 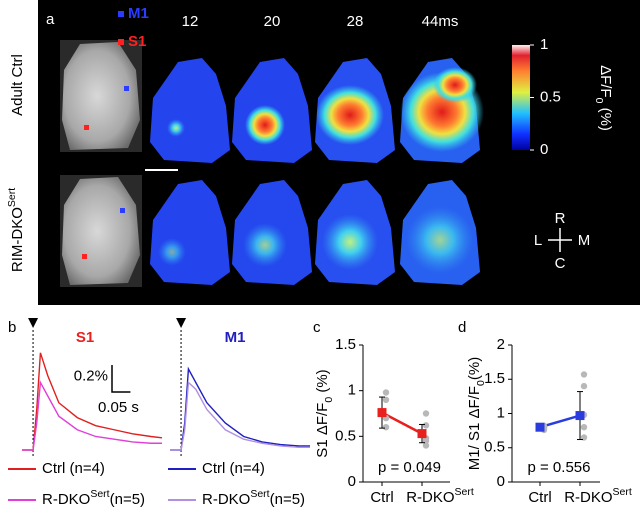 What do you see at coordinates (317, 327) in the screenshot?
I see `panel-label: c` at bounding box center [317, 327].